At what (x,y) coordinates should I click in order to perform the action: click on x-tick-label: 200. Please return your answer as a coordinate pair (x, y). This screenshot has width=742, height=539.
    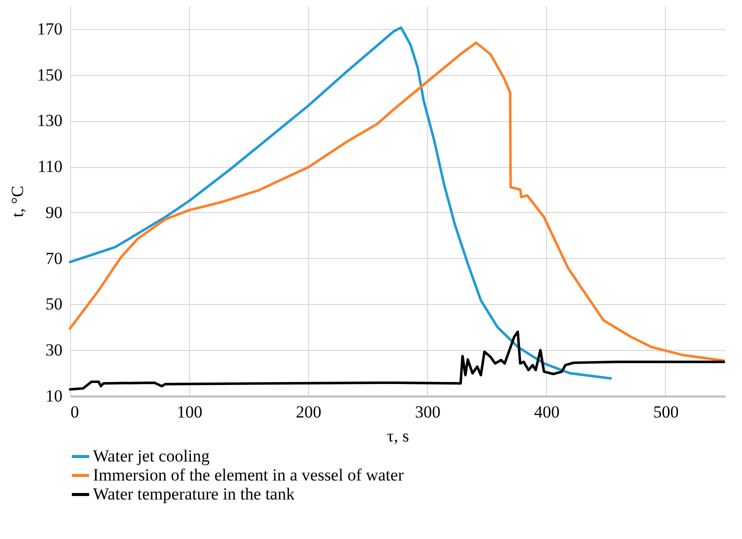
    Looking at the image, I should click on (309, 412).